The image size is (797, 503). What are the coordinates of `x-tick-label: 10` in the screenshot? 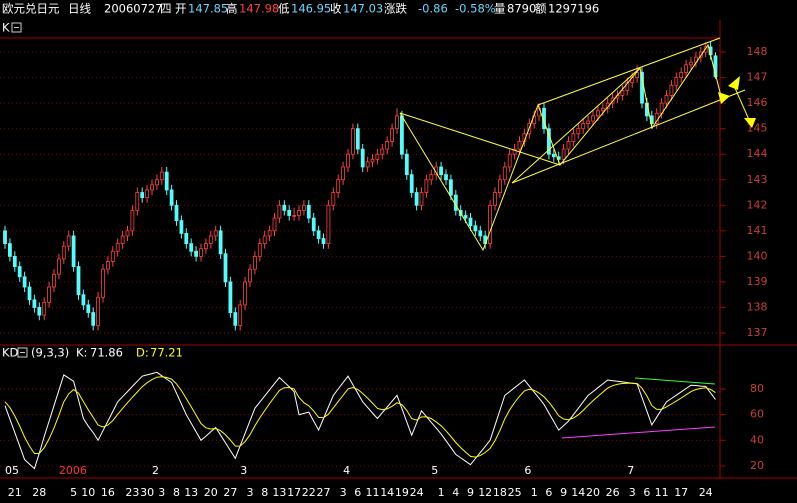 It's located at (88, 492).